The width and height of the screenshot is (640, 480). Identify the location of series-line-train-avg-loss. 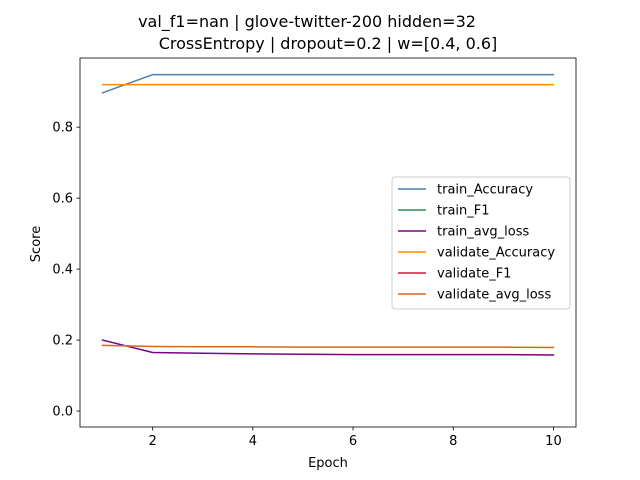
(328, 347).